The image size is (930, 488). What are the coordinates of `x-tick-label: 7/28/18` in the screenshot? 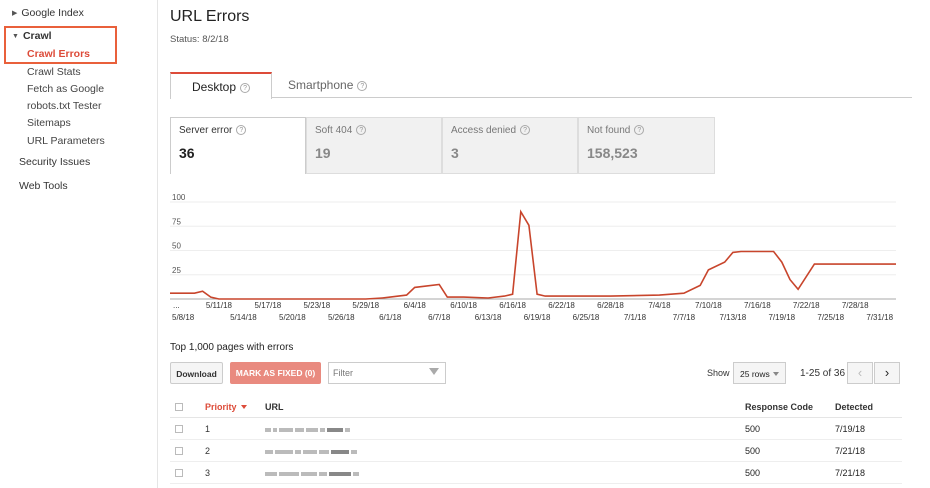 It's located at (855, 305).